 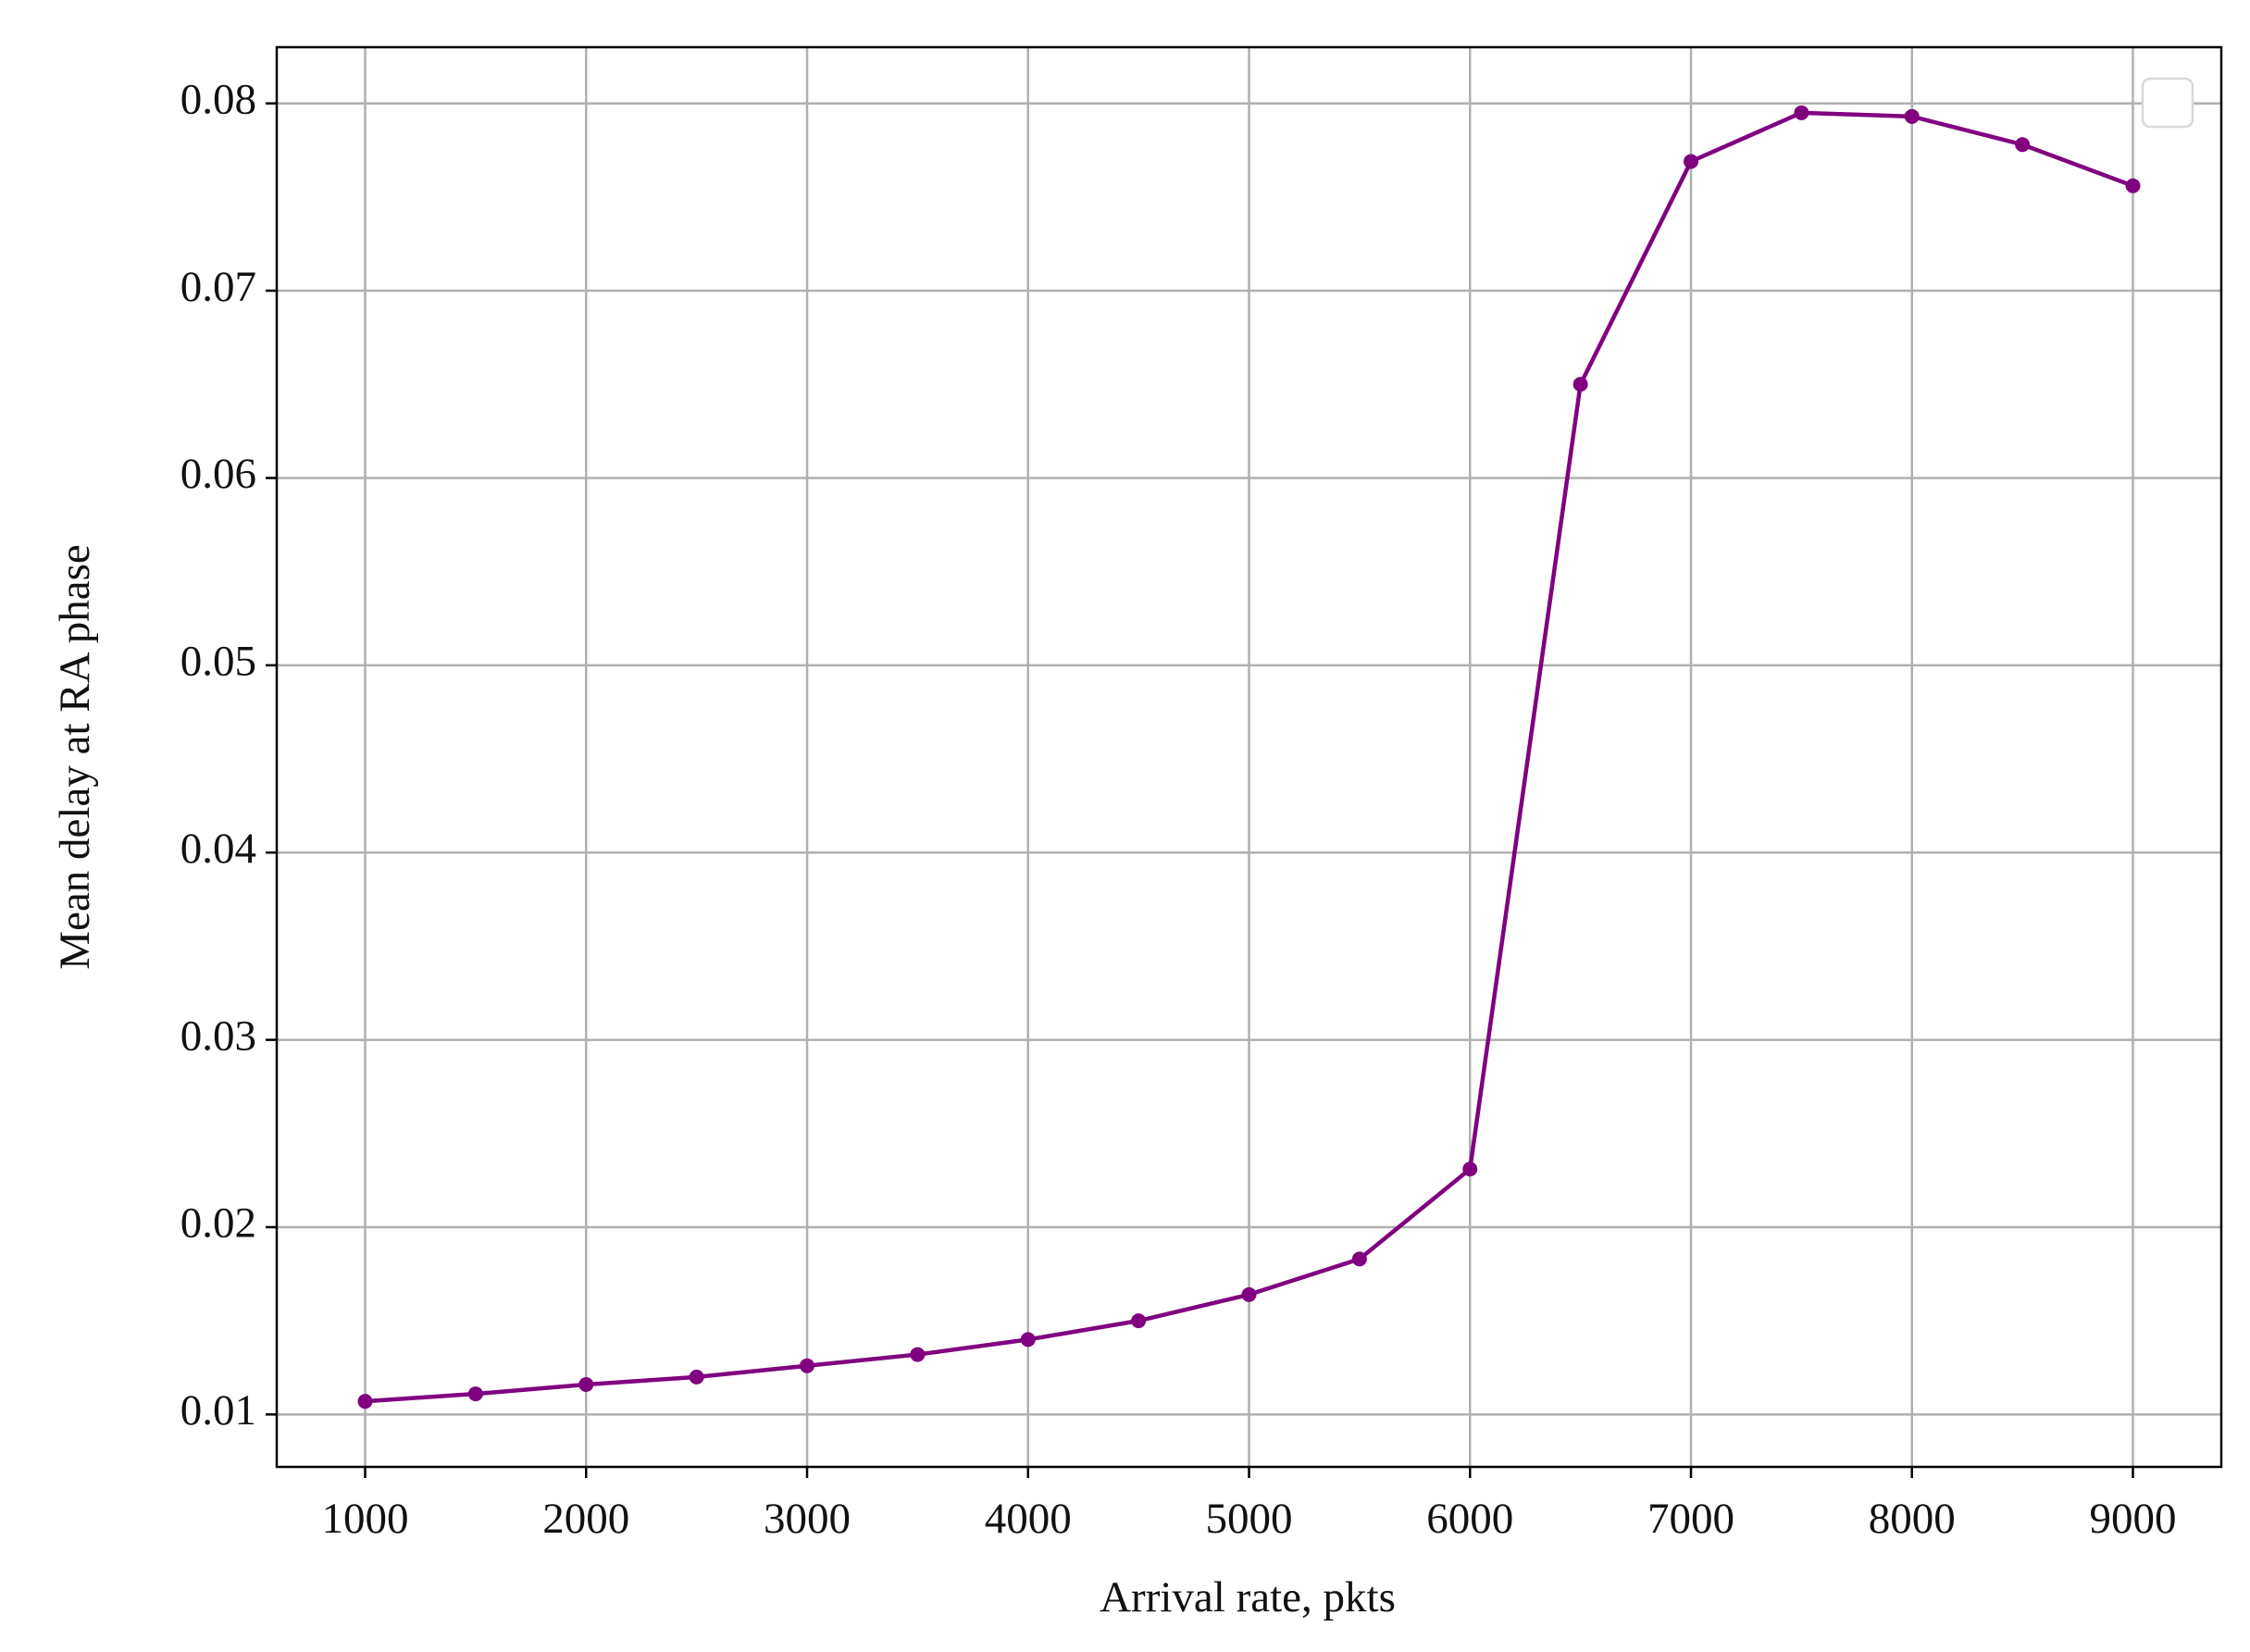 I want to click on y-tick-label: 0.08, so click(x=218, y=99).